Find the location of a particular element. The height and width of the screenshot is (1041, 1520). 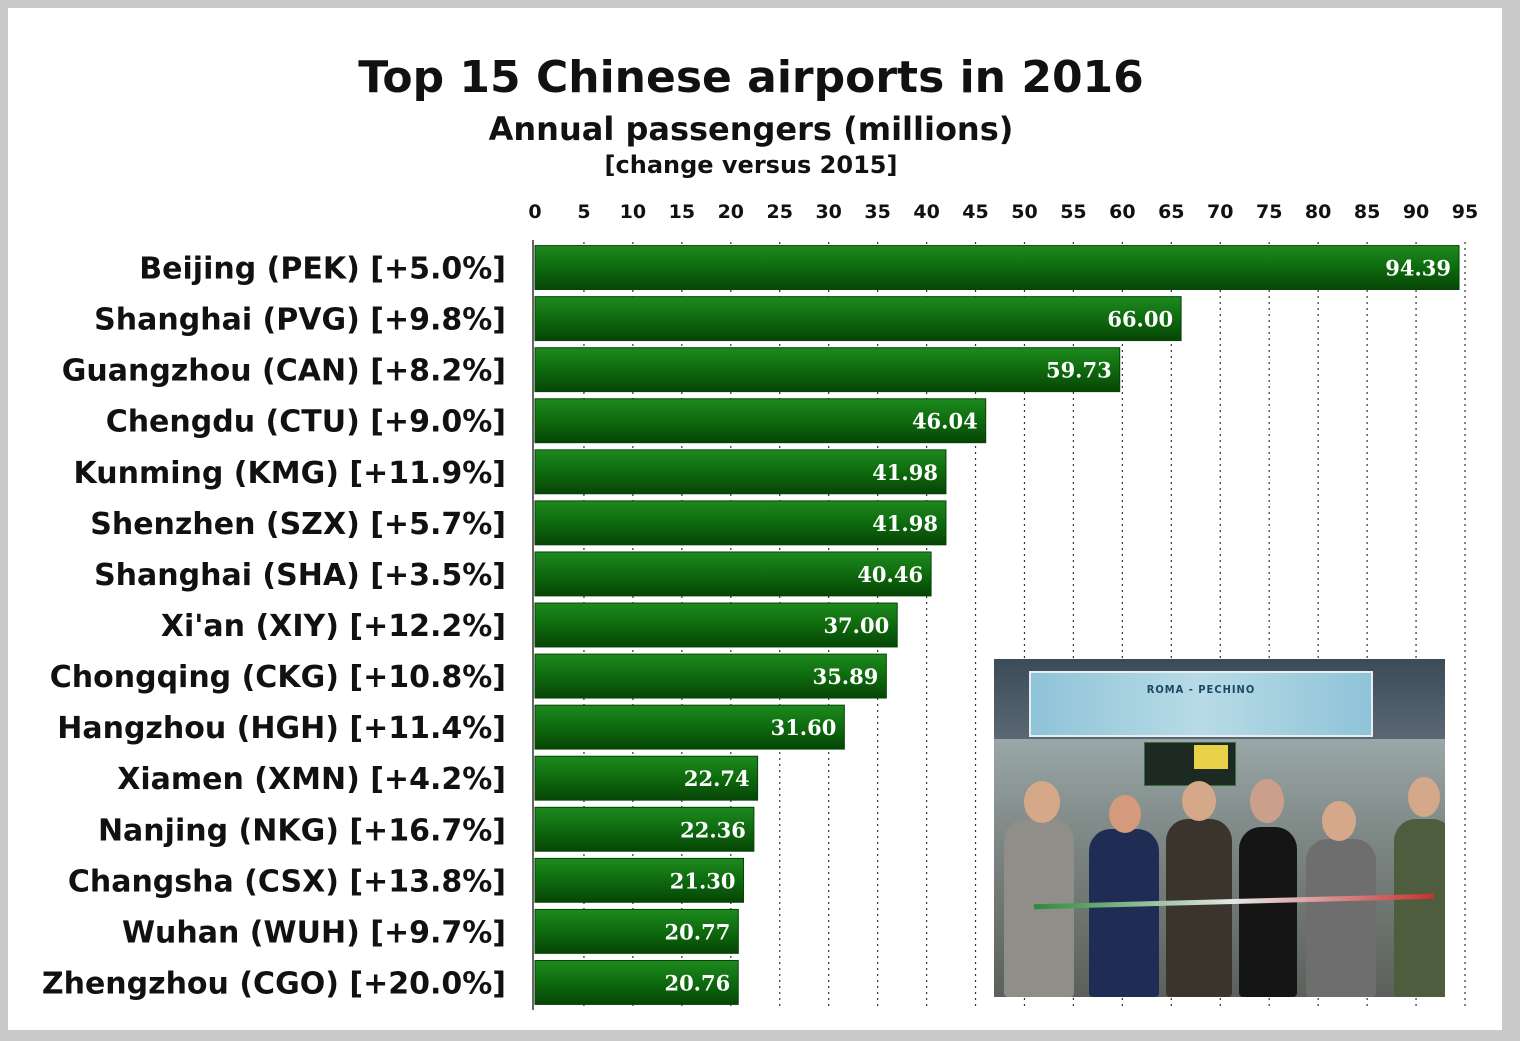

x-tick-label: 45 is located at coordinates (975, 212).